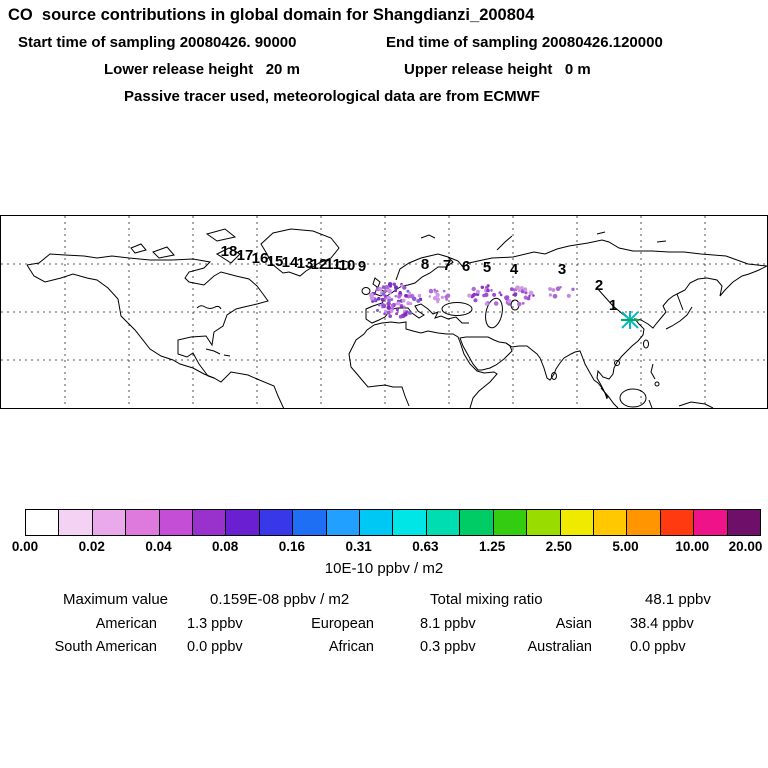 The image size is (768, 768). What do you see at coordinates (275, 261) in the screenshot?
I see `trajectory-point-label: 15` at bounding box center [275, 261].